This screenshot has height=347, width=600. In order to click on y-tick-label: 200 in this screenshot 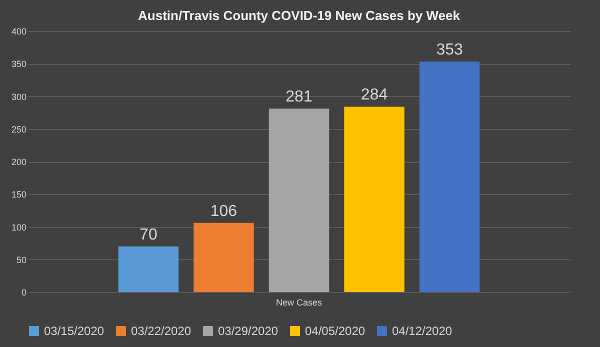, I will do `click(18, 162)`.